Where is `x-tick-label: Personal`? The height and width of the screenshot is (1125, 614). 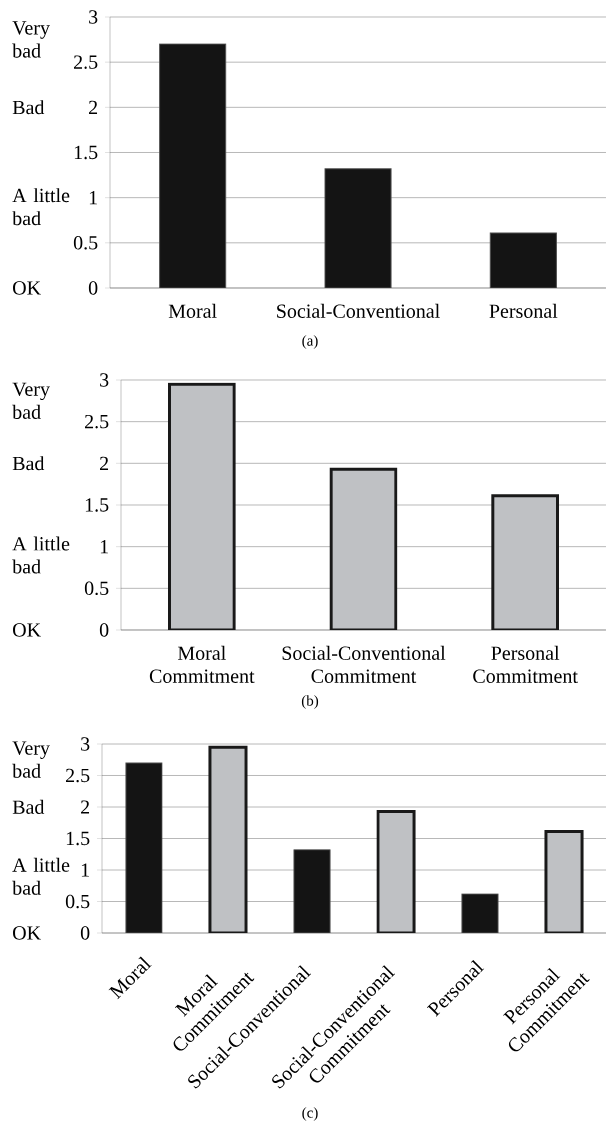 x-tick-label: Personal is located at coordinates (523, 310).